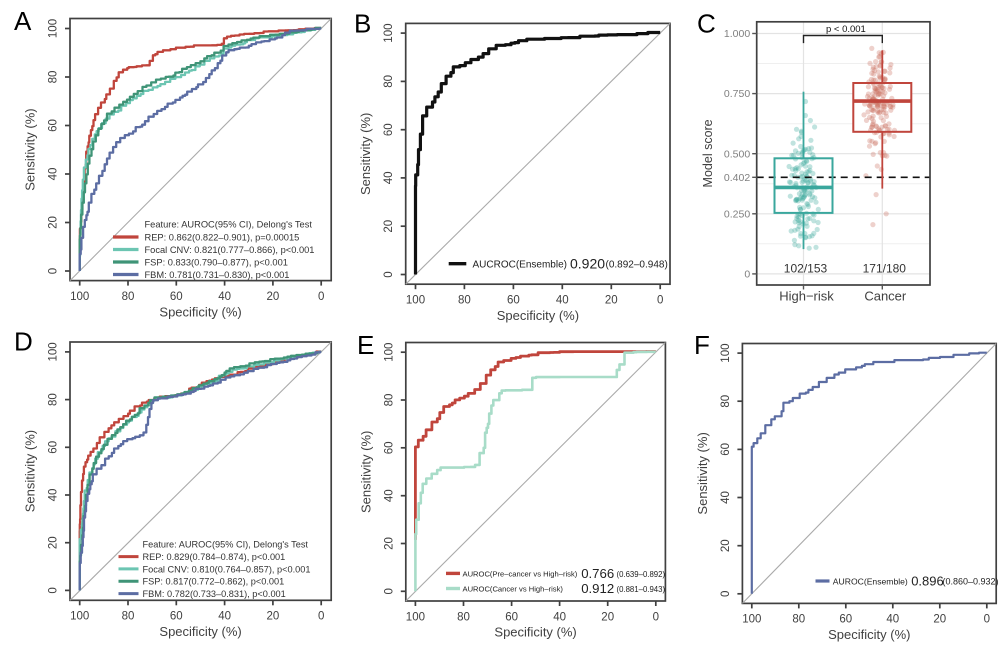 The height and width of the screenshot is (651, 1000). What do you see at coordinates (365, 345) in the screenshot?
I see `svg-text: E` at bounding box center [365, 345].